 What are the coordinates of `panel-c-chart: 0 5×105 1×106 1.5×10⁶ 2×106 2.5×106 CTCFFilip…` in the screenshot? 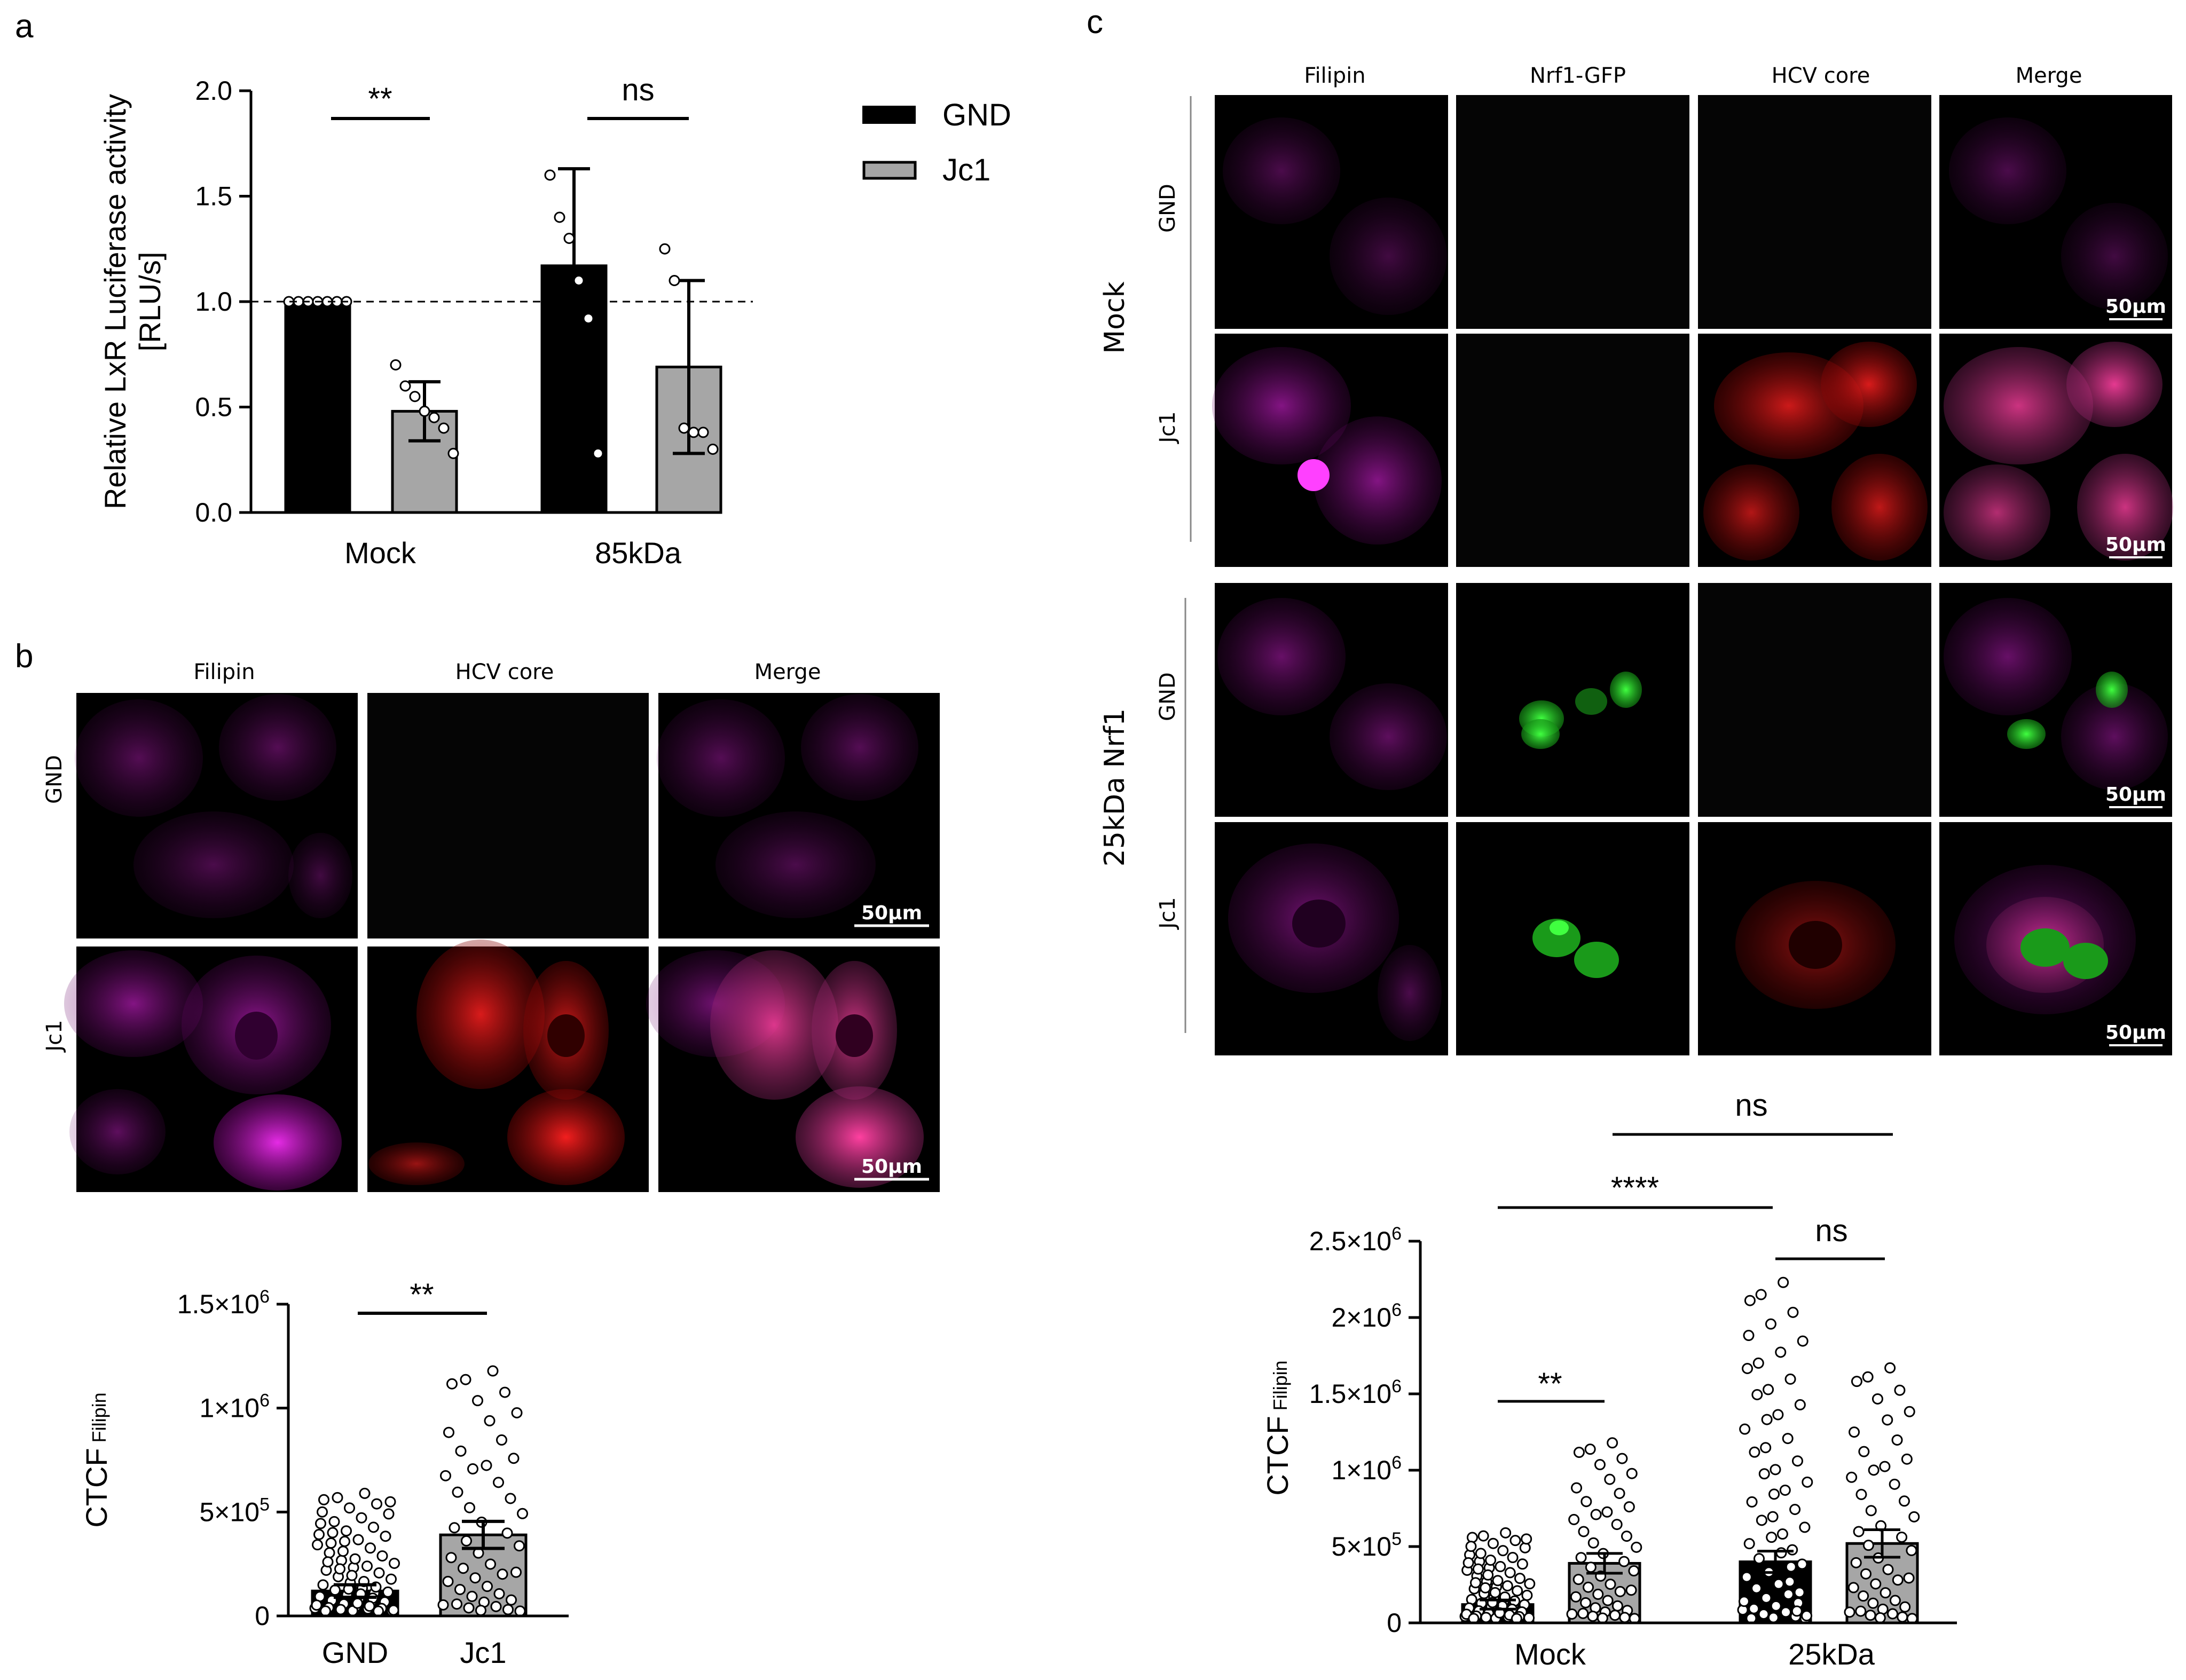 It's located at (1609, 1379).